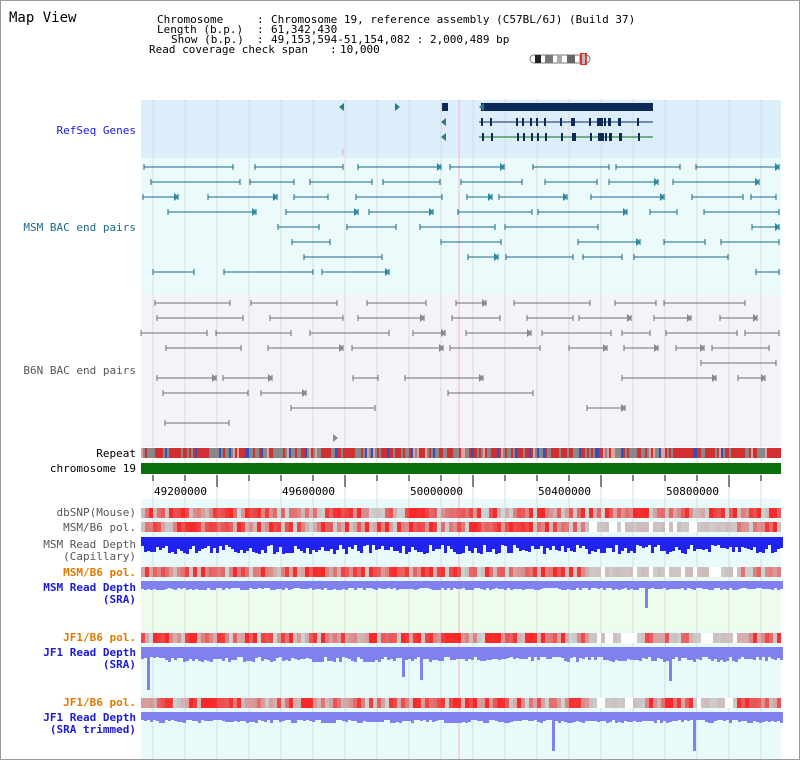 This screenshot has width=800, height=760. What do you see at coordinates (89, 544) in the screenshot?
I see `label-msm-depth-cap: MSM Read Depth` at bounding box center [89, 544].